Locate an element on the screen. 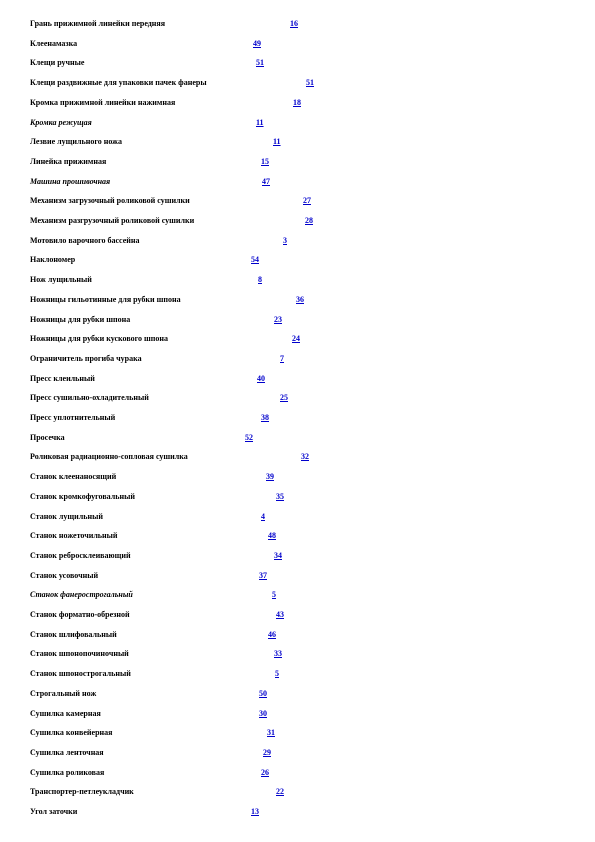 The width and height of the screenshot is (595, 842). index-entry: Станок ножеточильный is located at coordinates (74, 536).